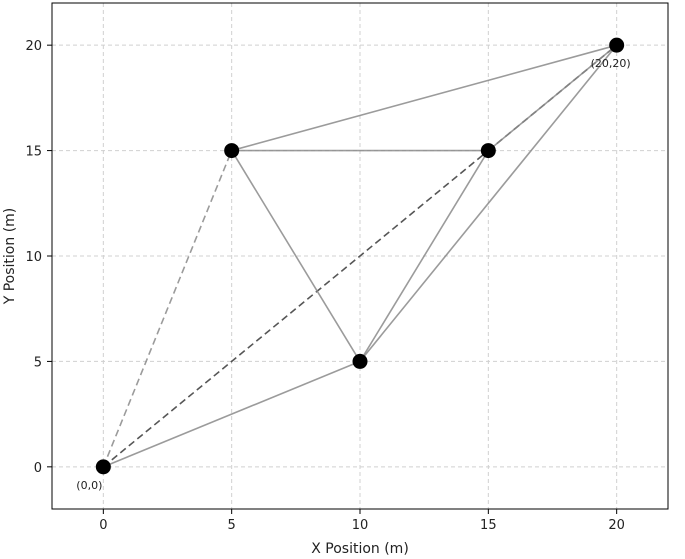 The height and width of the screenshot is (559, 685). What do you see at coordinates (488, 525) in the screenshot?
I see `x-tick-label: 15` at bounding box center [488, 525].